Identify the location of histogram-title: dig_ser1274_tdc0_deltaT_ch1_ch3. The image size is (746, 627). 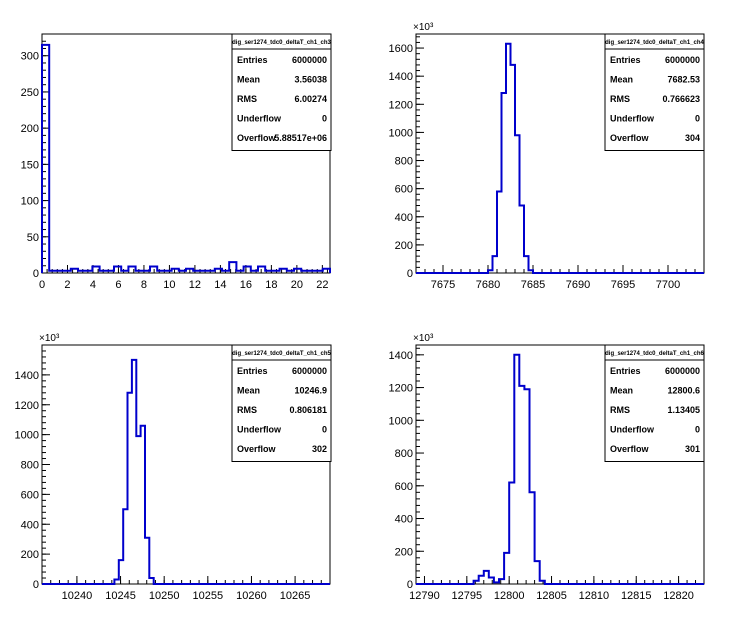
(281, 43).